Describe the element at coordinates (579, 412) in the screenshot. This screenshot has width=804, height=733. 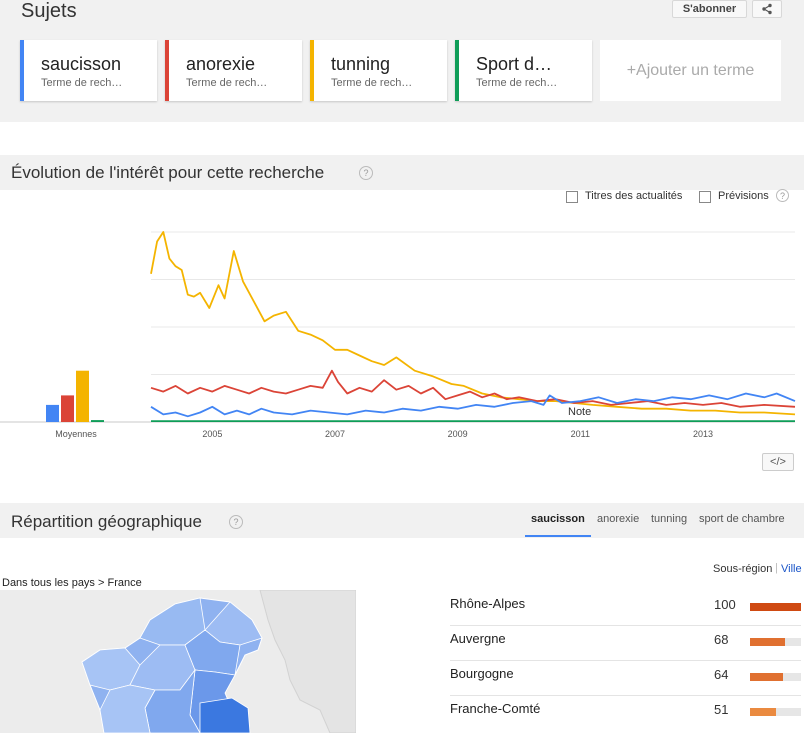
I see `note-annotation: Note` at that location.